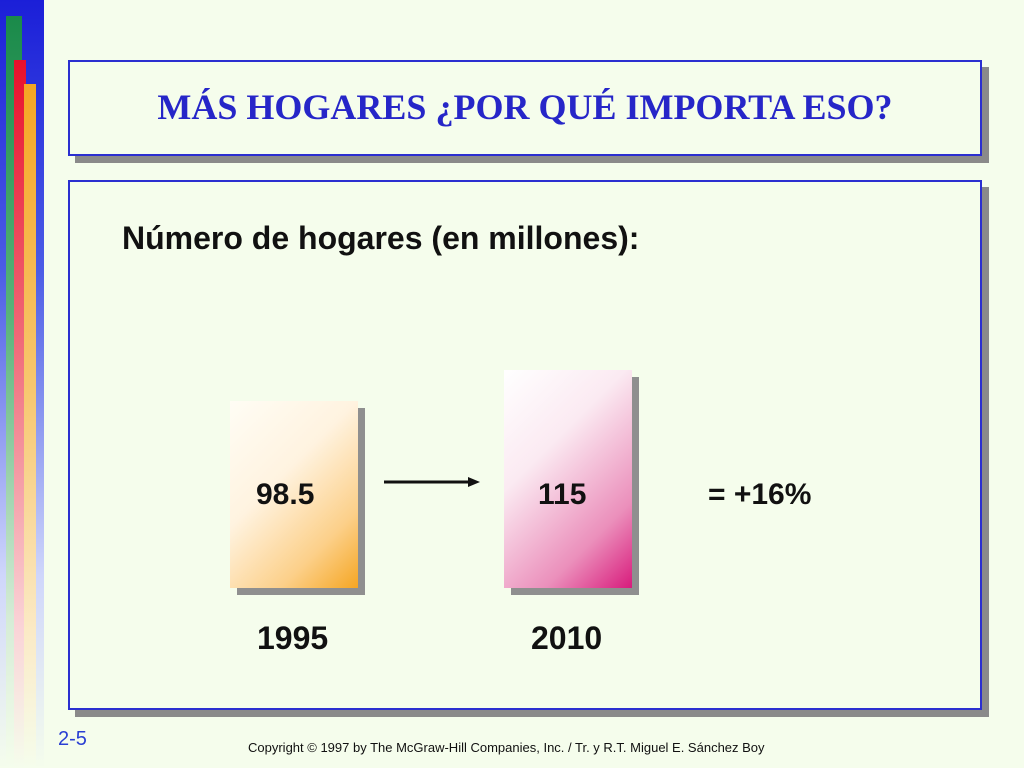 The image size is (1024, 768). I want to click on category-label: 1995, so click(293, 638).